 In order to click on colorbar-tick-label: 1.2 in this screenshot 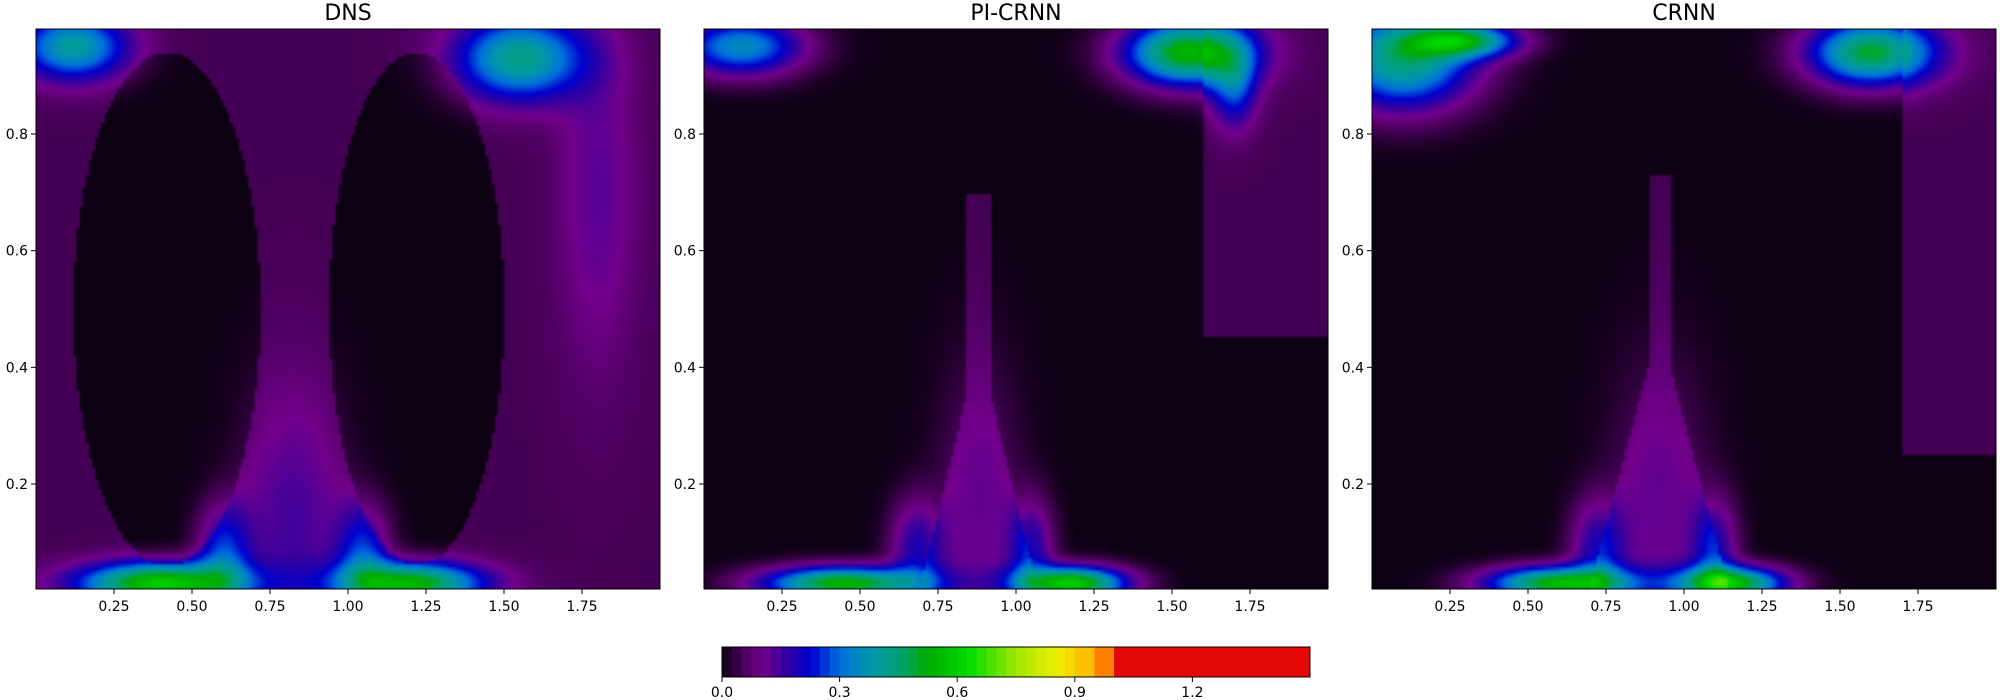, I will do `click(1192, 692)`.